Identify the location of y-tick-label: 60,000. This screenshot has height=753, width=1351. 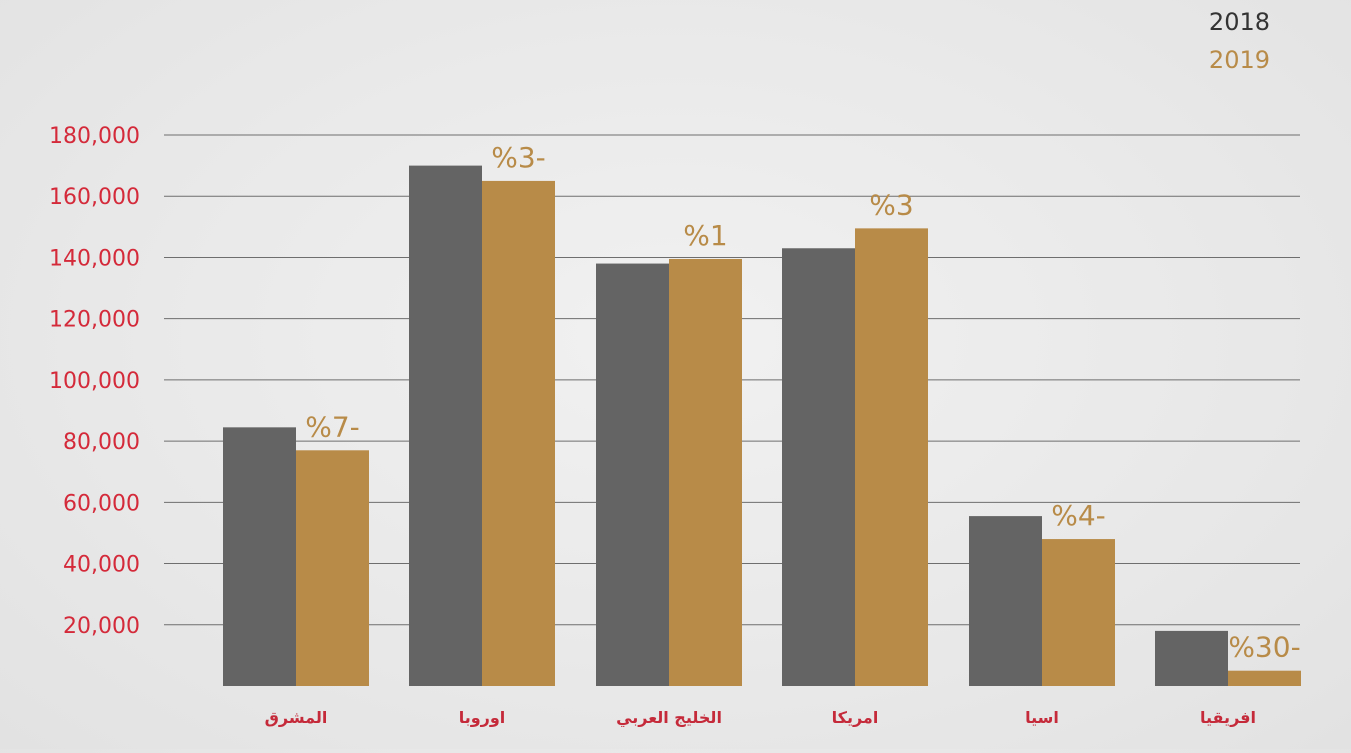
(101, 503).